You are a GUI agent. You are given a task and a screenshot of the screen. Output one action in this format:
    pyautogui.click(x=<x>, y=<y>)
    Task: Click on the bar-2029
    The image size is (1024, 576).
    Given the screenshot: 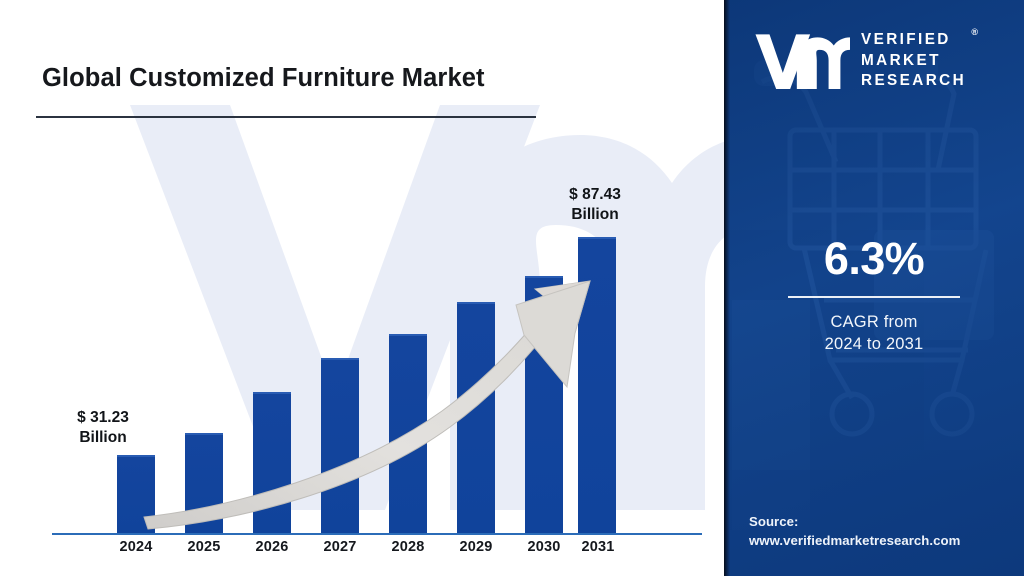 What is the action you would take?
    pyautogui.click(x=476, y=417)
    